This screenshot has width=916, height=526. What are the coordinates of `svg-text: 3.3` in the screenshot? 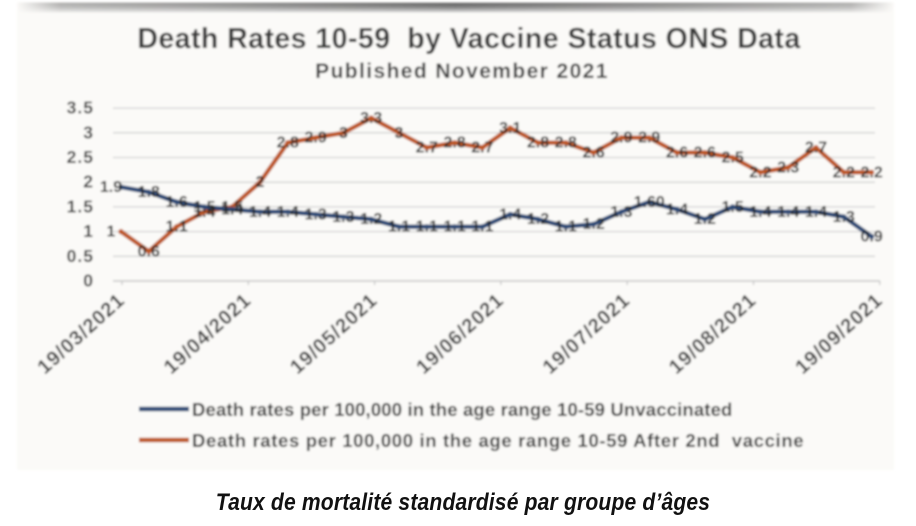 It's located at (371, 118).